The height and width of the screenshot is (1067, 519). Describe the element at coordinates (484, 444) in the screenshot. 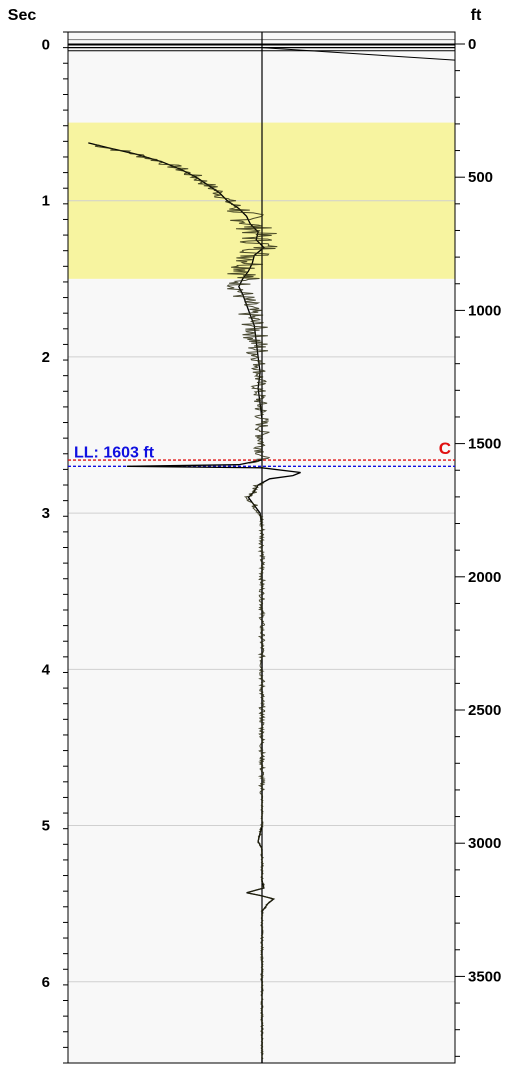

I see `right-tick-label: 1500` at that location.